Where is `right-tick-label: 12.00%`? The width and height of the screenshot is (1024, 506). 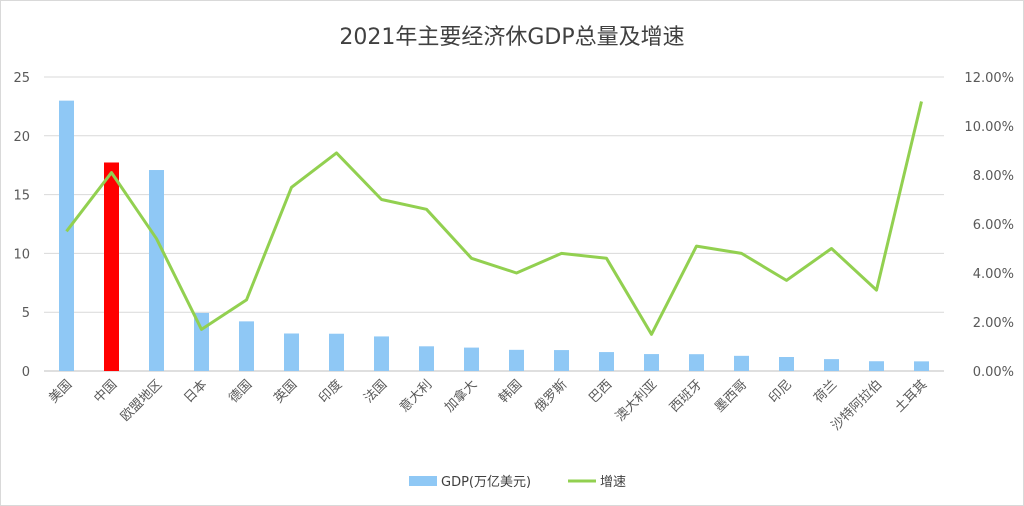 right-tick-label: 12.00% is located at coordinates (989, 78).